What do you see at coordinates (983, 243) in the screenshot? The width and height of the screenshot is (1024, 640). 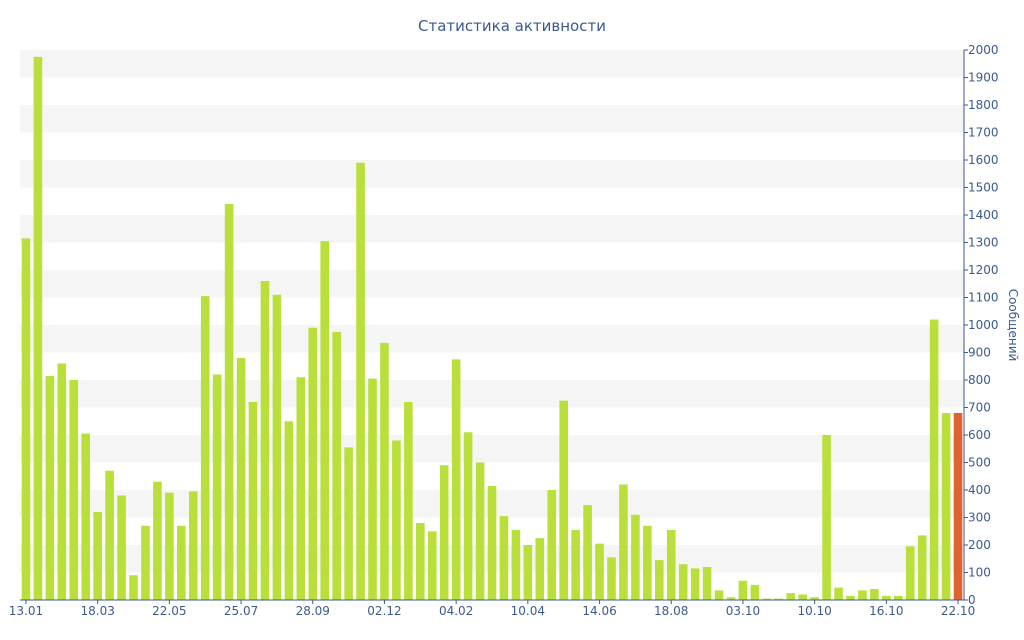 I see `y-tick-label: 1300` at bounding box center [983, 243].